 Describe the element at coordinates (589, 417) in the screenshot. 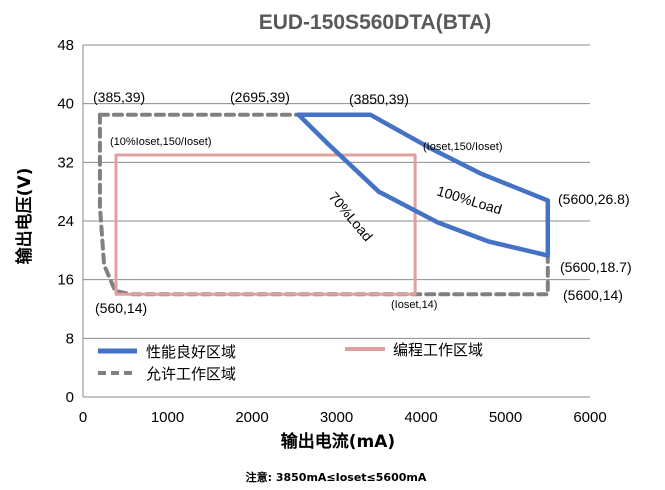

I see `x-tick-label: 6000` at that location.